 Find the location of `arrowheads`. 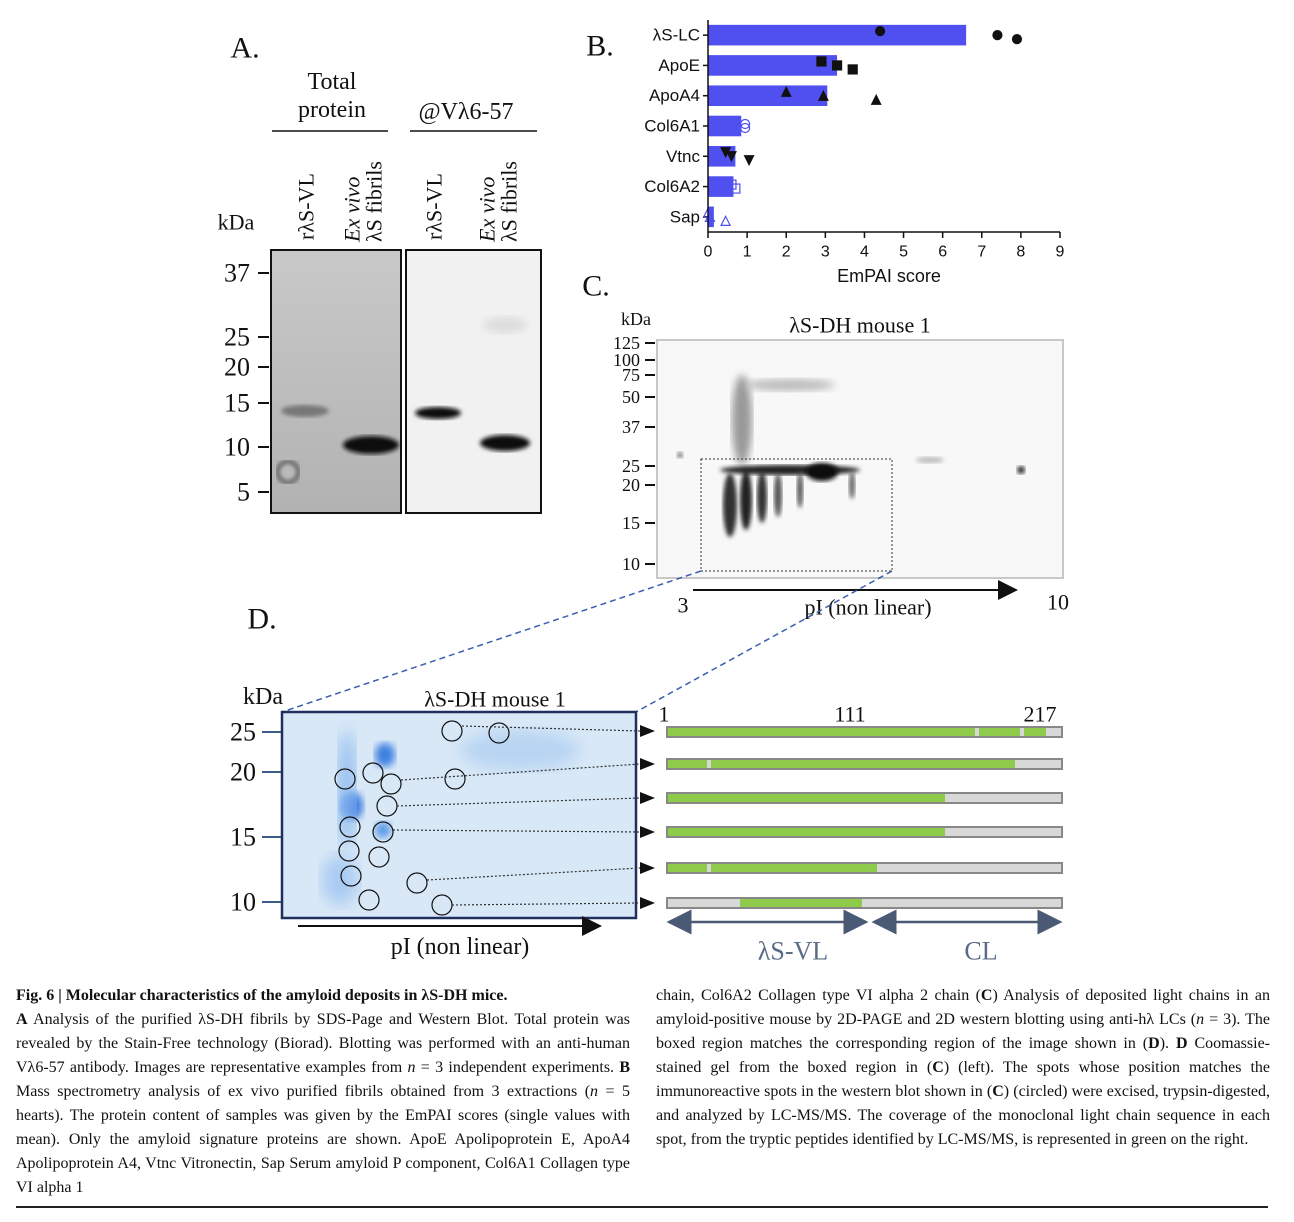

arrowheads is located at coordinates (647, 817).